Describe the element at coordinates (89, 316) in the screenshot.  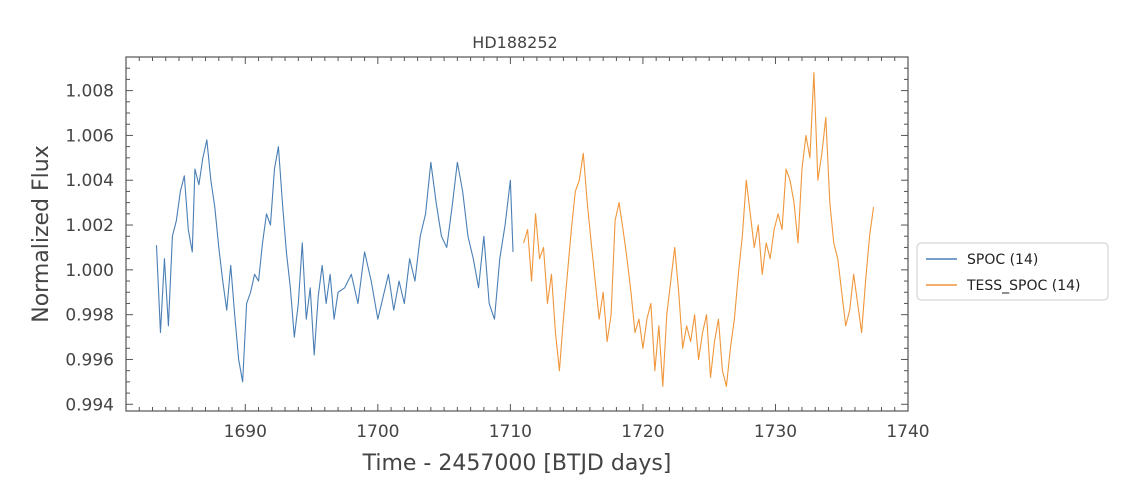
I see `y-tick-label: 0.998` at that location.